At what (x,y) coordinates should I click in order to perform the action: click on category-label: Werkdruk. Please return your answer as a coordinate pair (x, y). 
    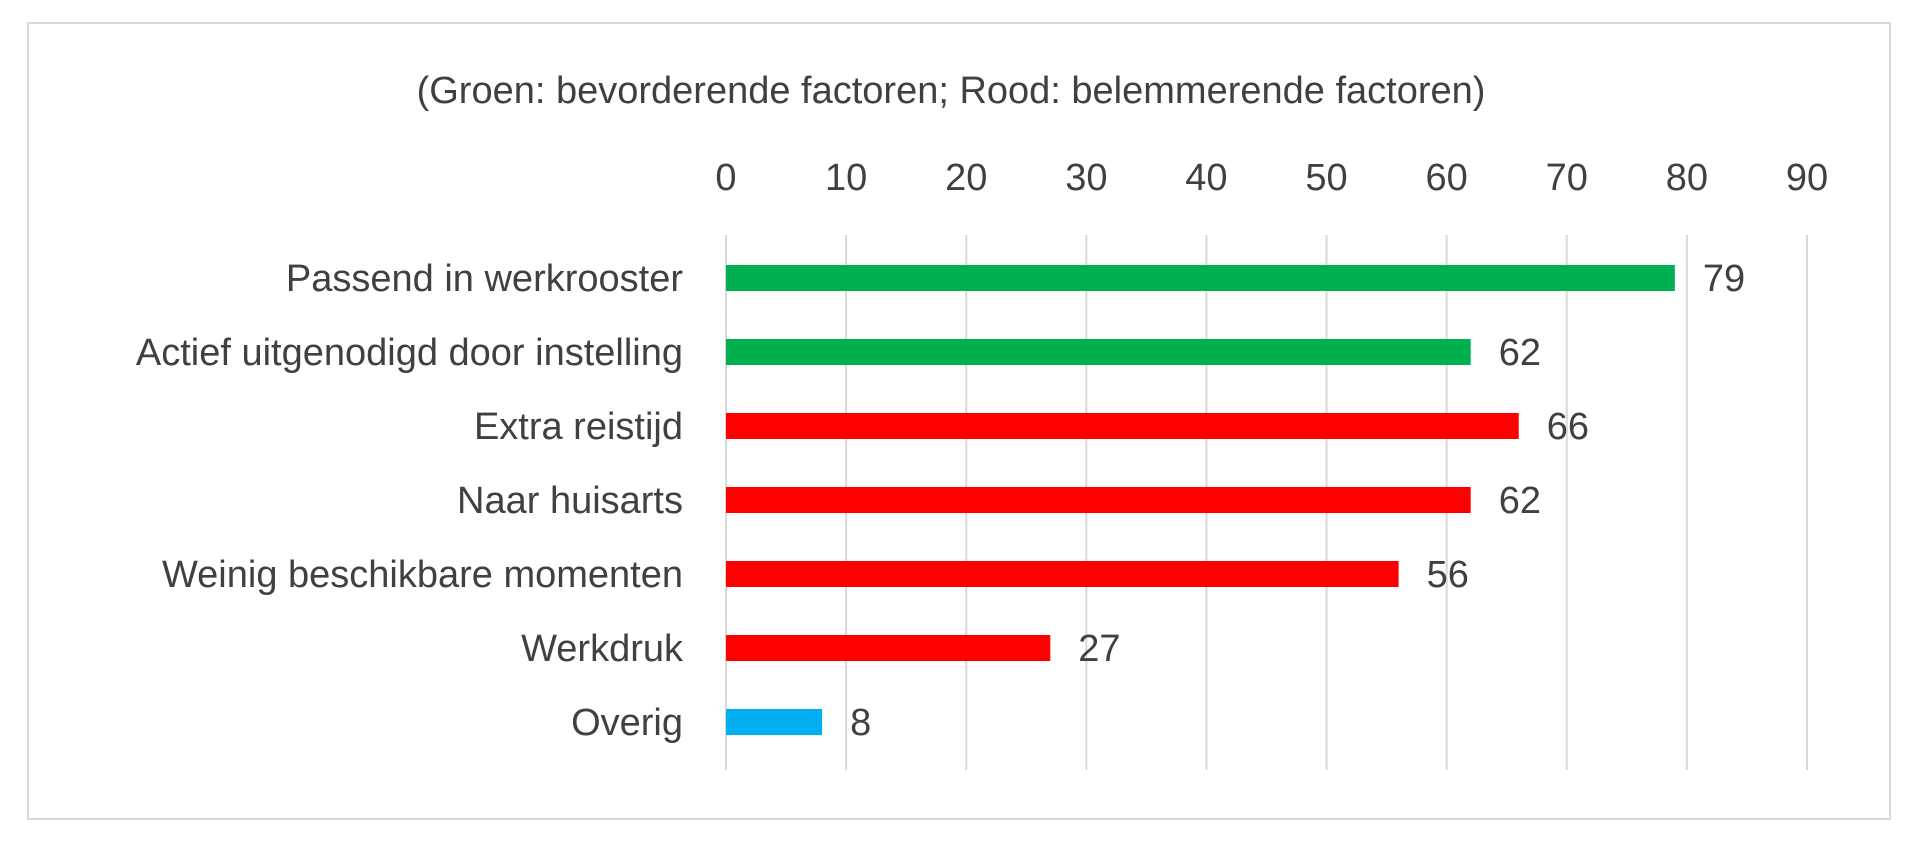
    Looking at the image, I should click on (602, 649).